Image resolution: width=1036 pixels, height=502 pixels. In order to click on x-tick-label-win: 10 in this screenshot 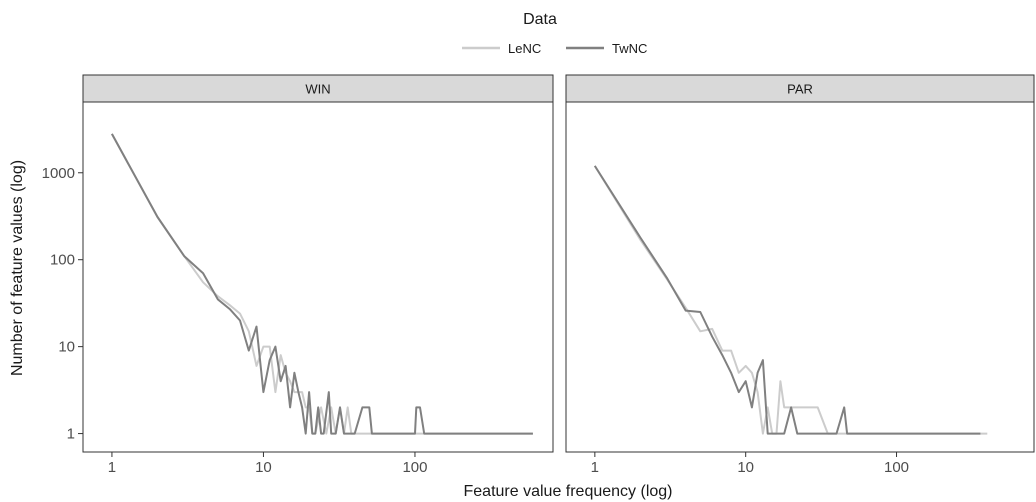, I will do `click(263, 467)`.